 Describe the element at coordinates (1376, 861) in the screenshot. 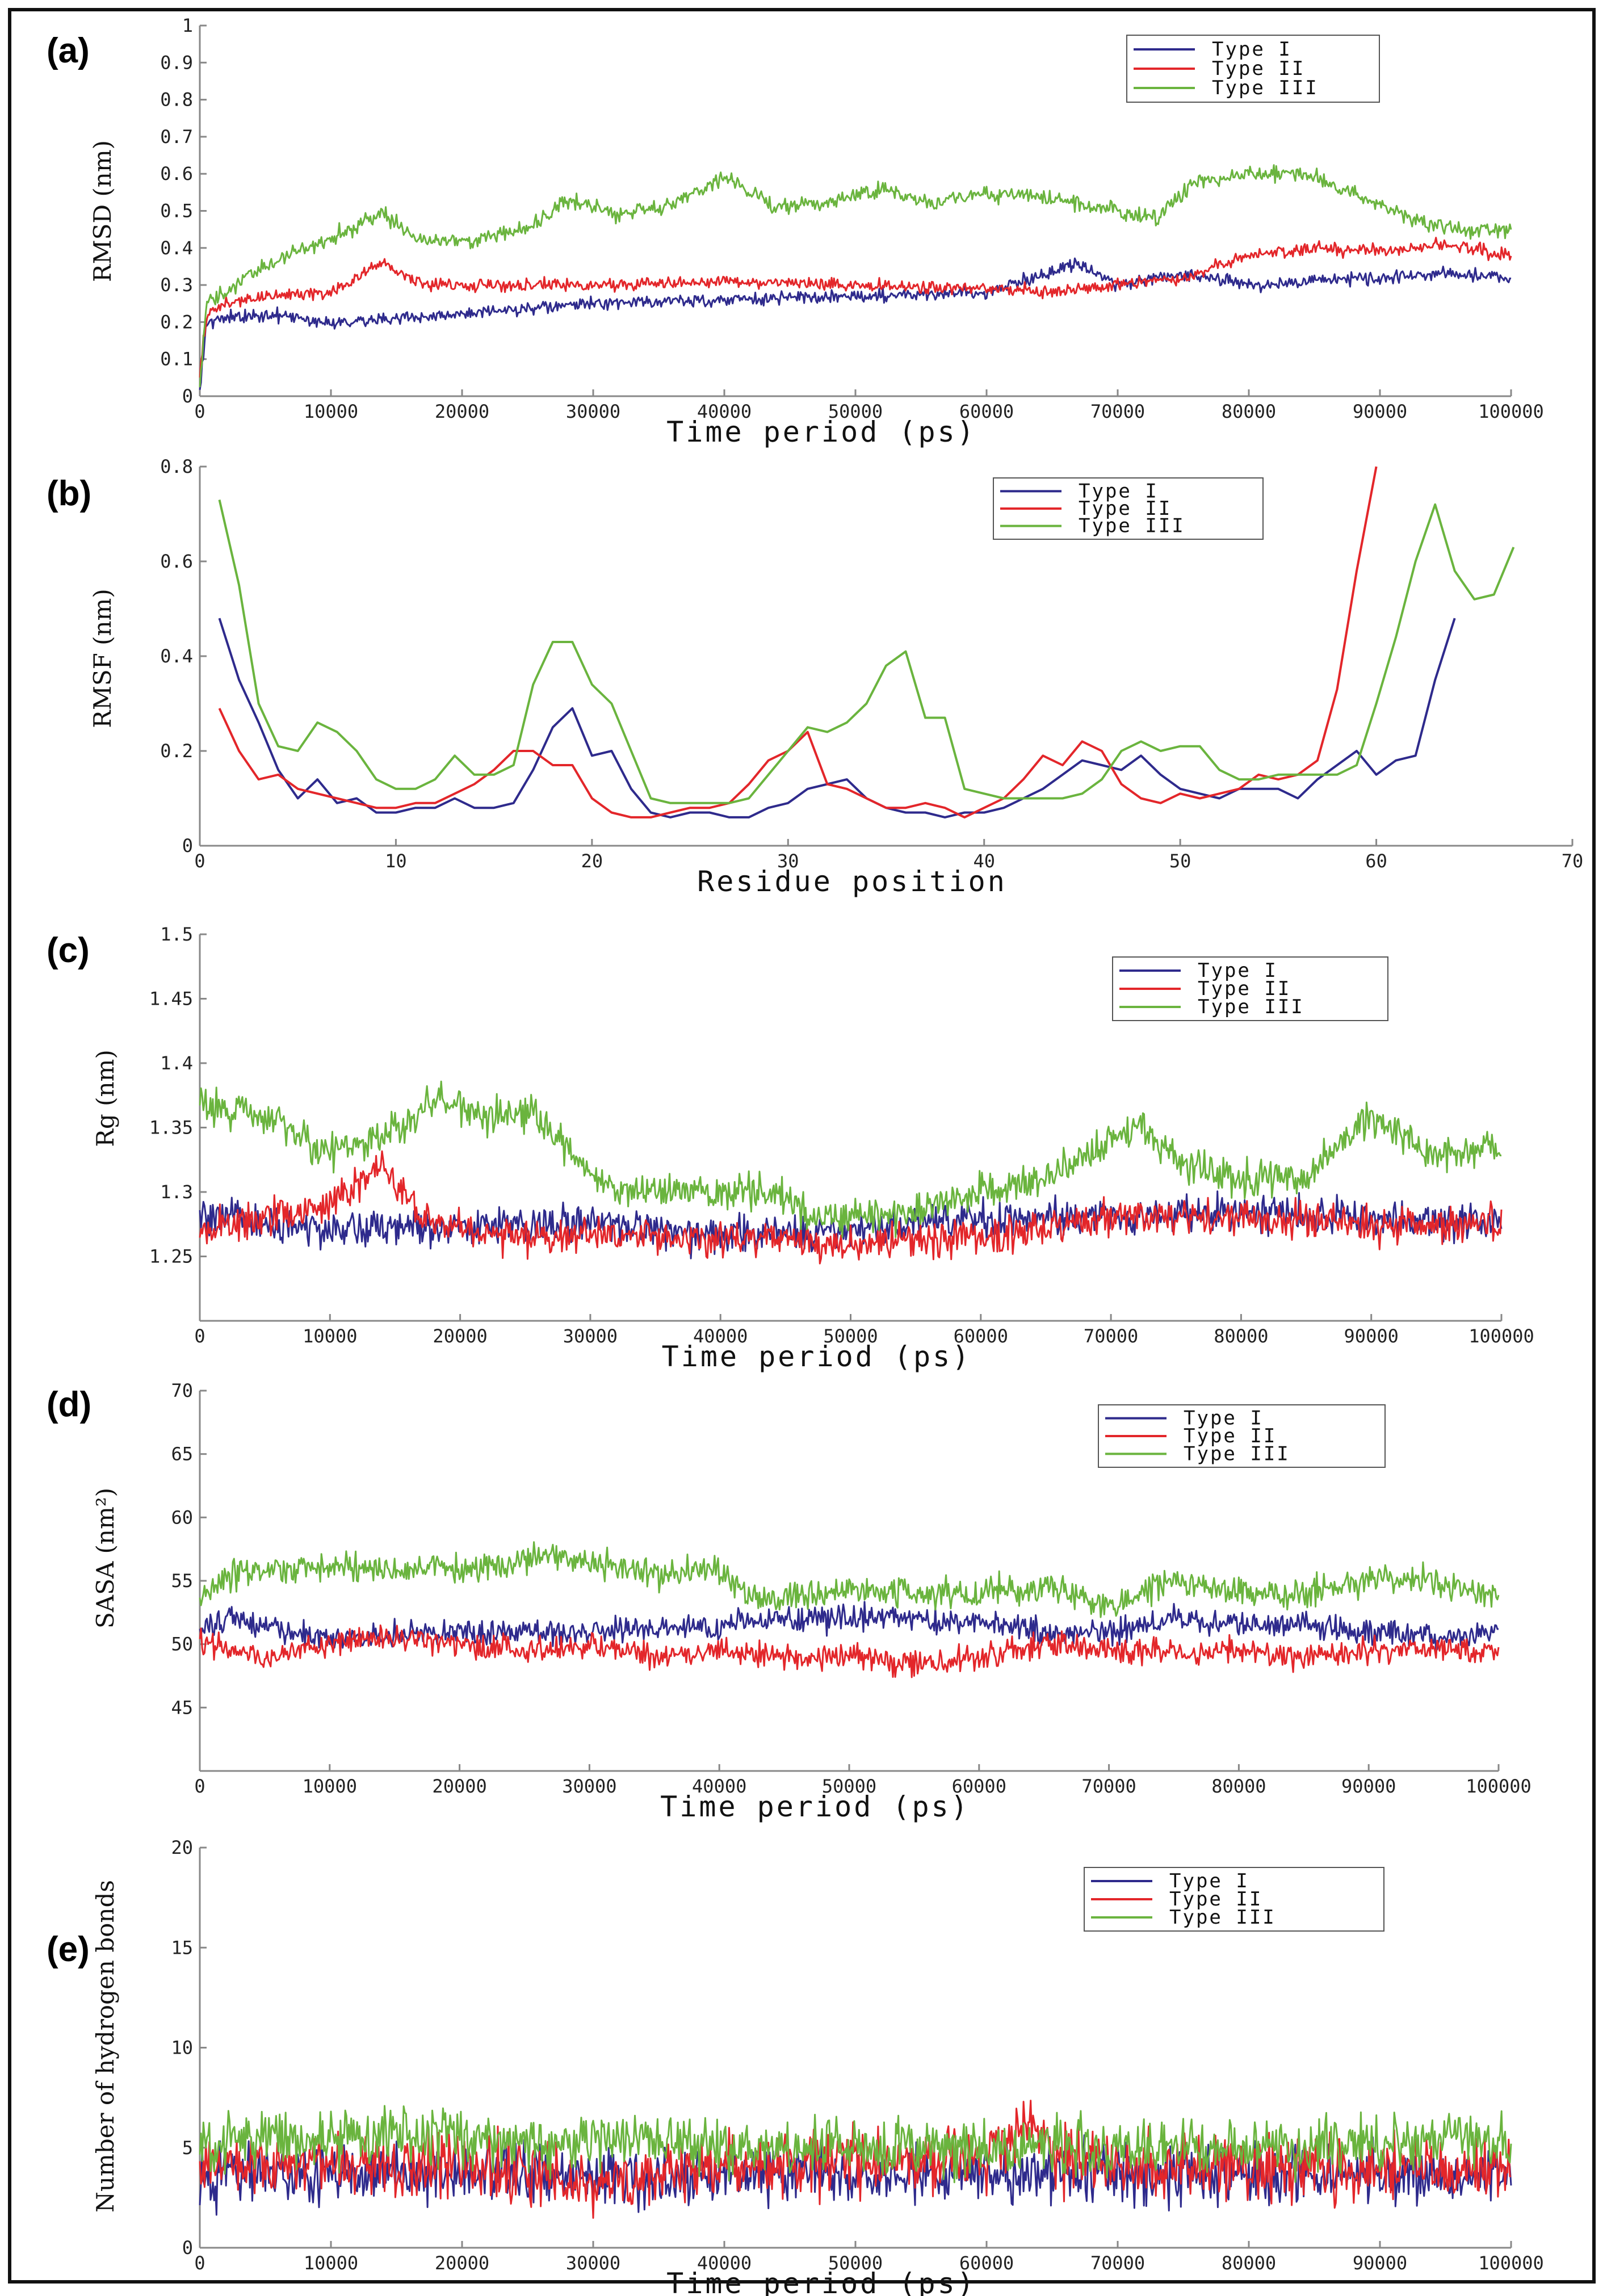

I see `x-tick-label: 60` at that location.